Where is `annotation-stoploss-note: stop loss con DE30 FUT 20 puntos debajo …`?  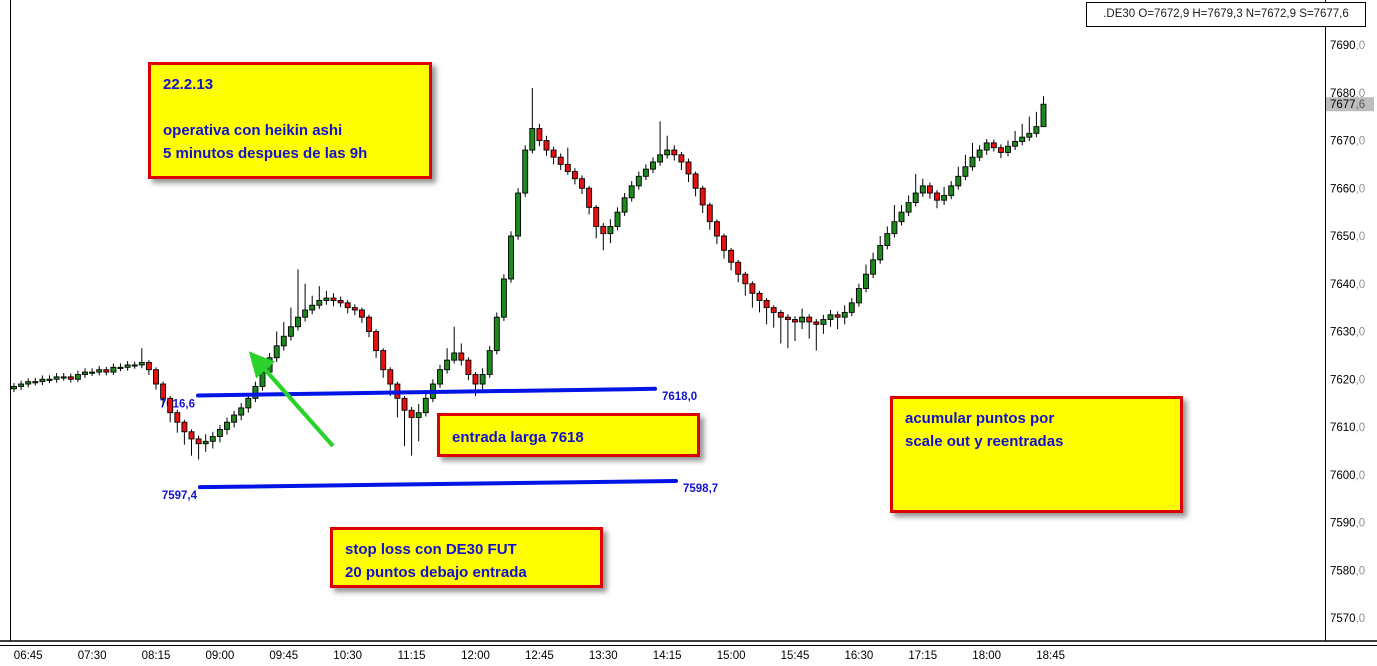
annotation-stoploss-note: stop loss con DE30 FUT 20 puntos debajo … is located at coordinates (466, 557).